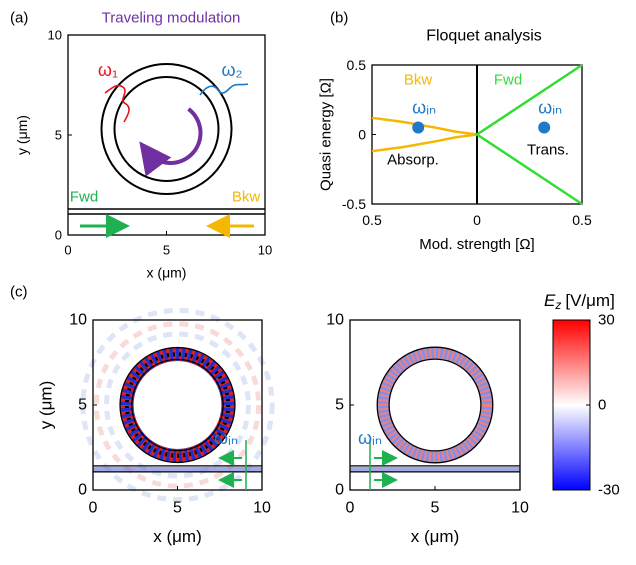 The height and width of the screenshot is (565, 636). What do you see at coordinates (550, 300) in the screenshot?
I see `colorbar-label-part: E` at bounding box center [550, 300].